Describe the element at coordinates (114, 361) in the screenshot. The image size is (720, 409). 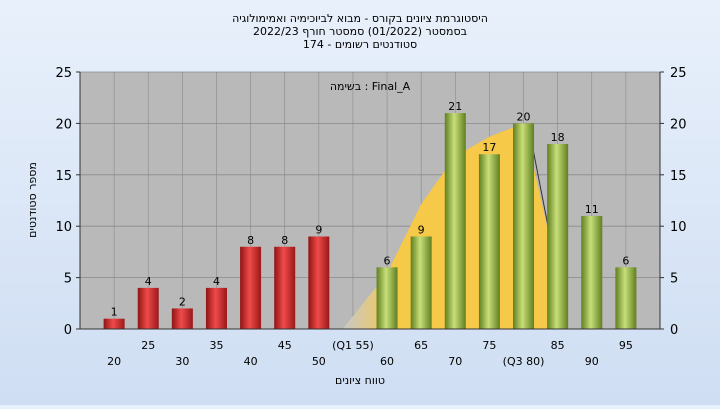
I see `x-tick-0: 20` at that location.